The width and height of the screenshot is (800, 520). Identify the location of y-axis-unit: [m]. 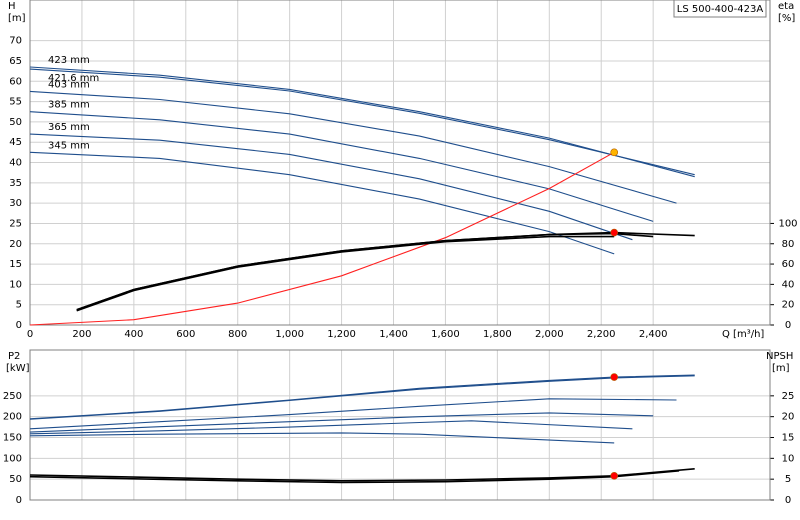
(17, 18).